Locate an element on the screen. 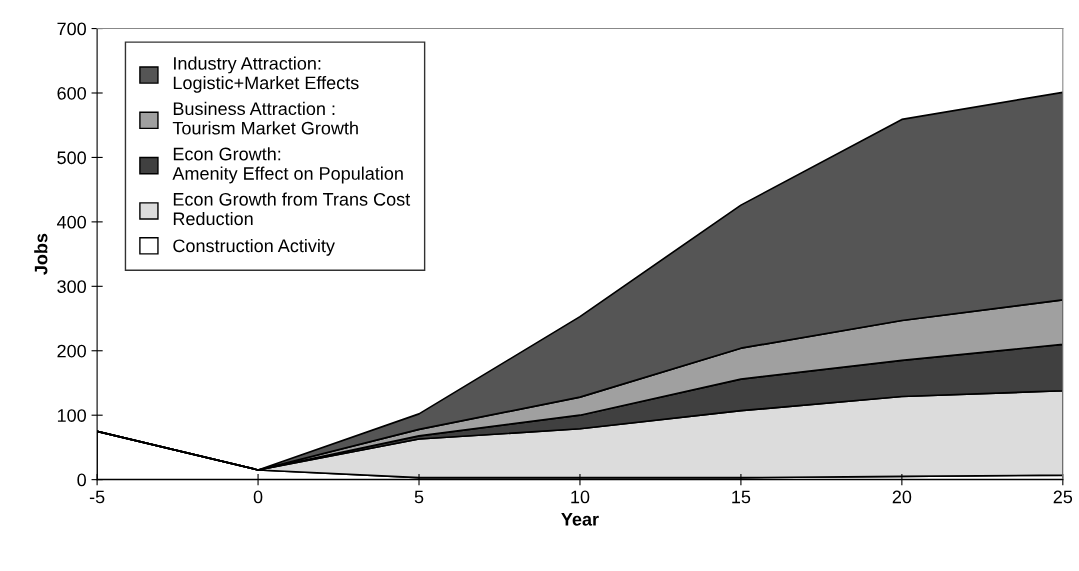 The image size is (1079, 571). y-tick-label: 500 is located at coordinates (71, 158).